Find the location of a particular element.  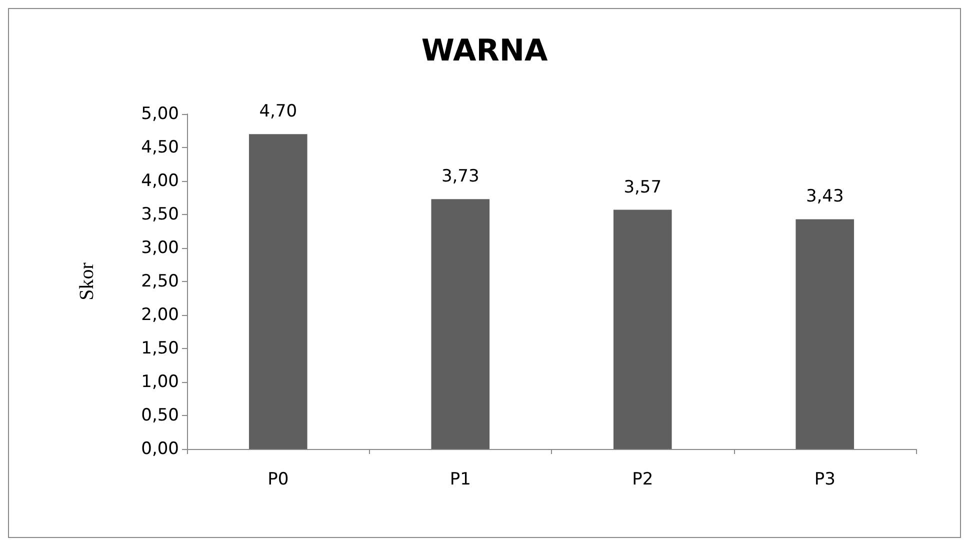

y-tick-label: 4,00 is located at coordinates (160, 181).